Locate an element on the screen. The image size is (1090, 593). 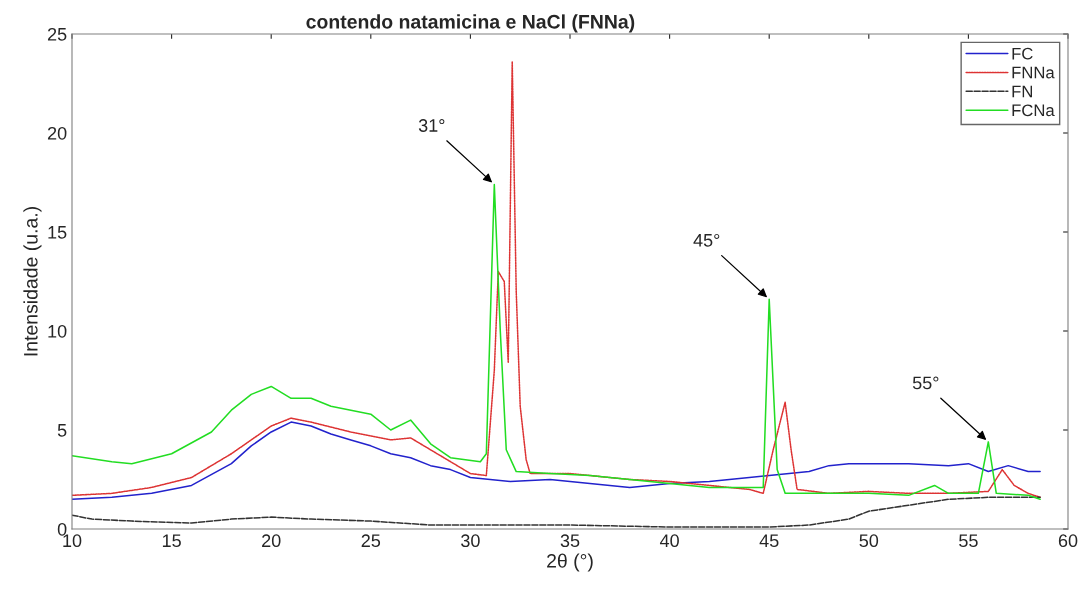
y-tick-label: 10 is located at coordinates (57, 331).